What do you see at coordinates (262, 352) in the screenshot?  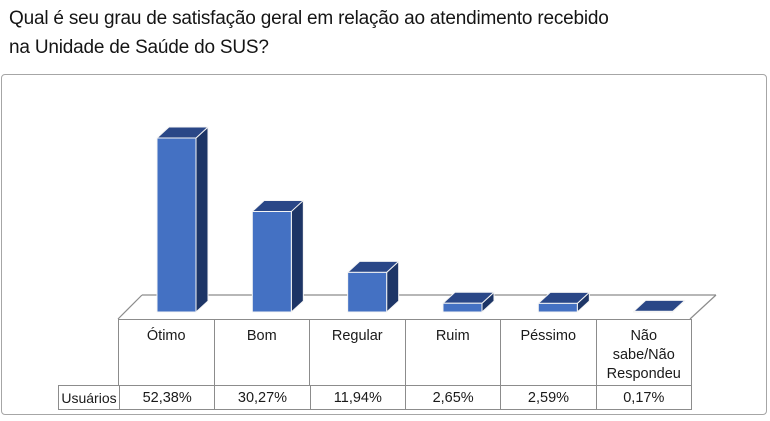 I see `category-cell-bom: Bom` at bounding box center [262, 352].